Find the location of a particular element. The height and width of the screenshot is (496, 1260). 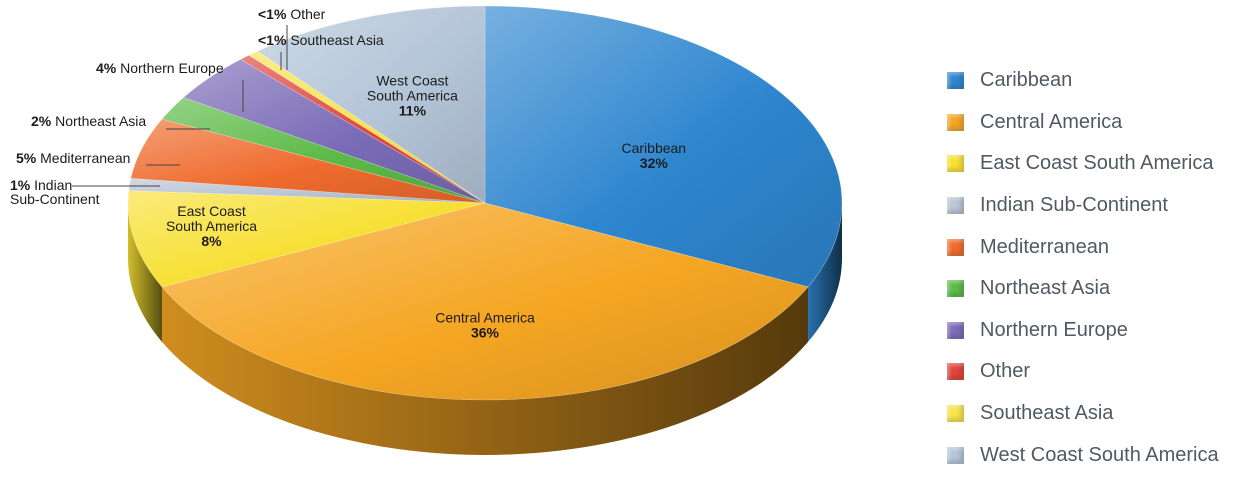

legend-item-mediterranean: Mediterranean is located at coordinates (1103, 247).